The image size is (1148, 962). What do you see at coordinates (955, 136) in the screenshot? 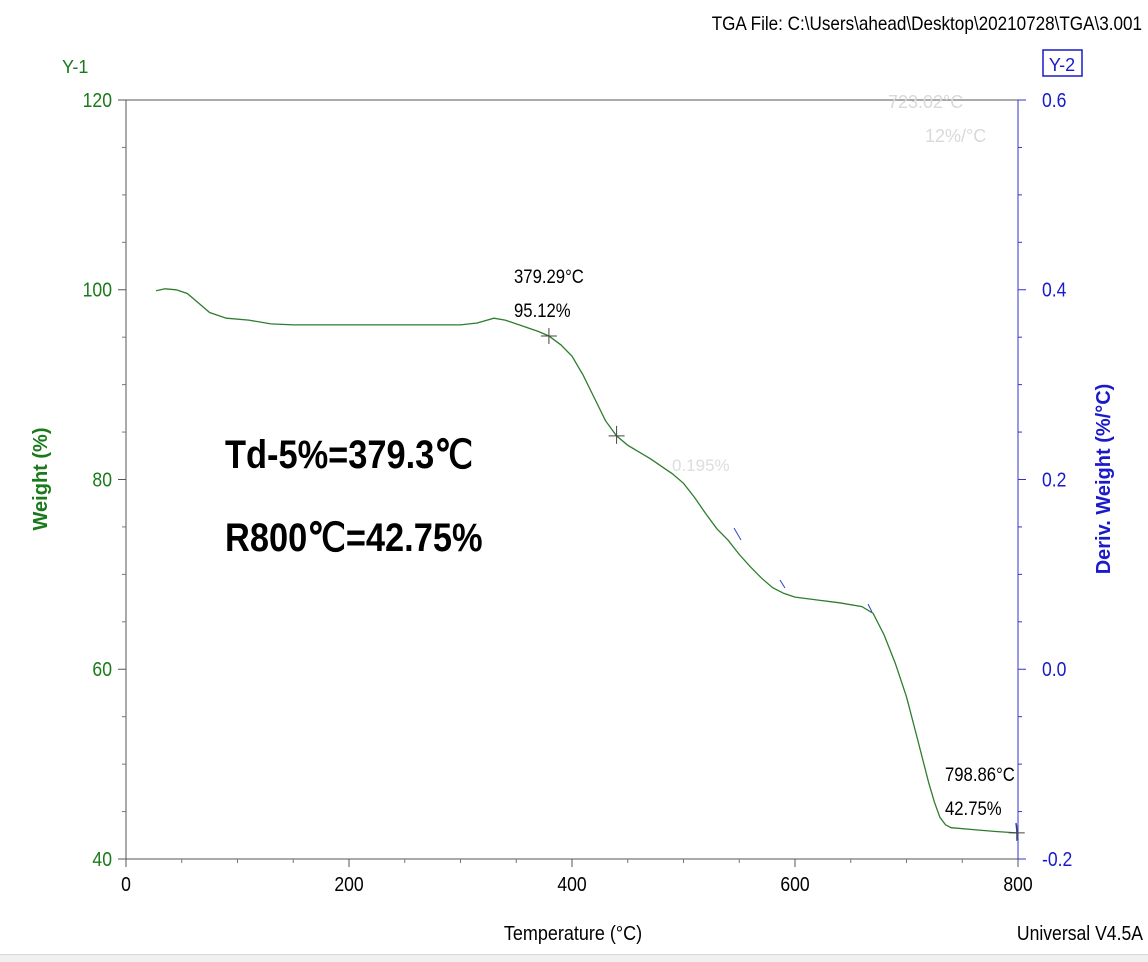
I see `faint-label-rate: 12%/°C` at bounding box center [955, 136].